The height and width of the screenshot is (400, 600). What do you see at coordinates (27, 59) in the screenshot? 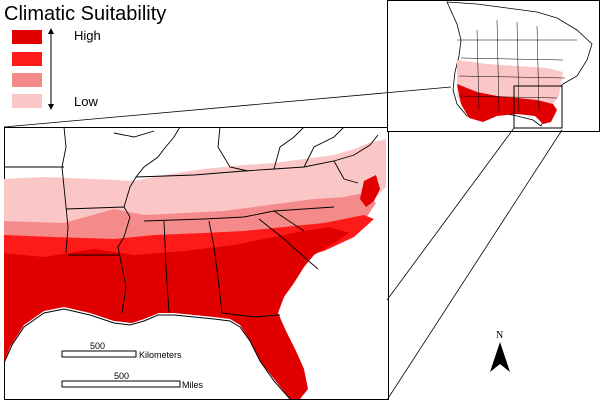
I see `legend-swatch-mid-high` at bounding box center [27, 59].